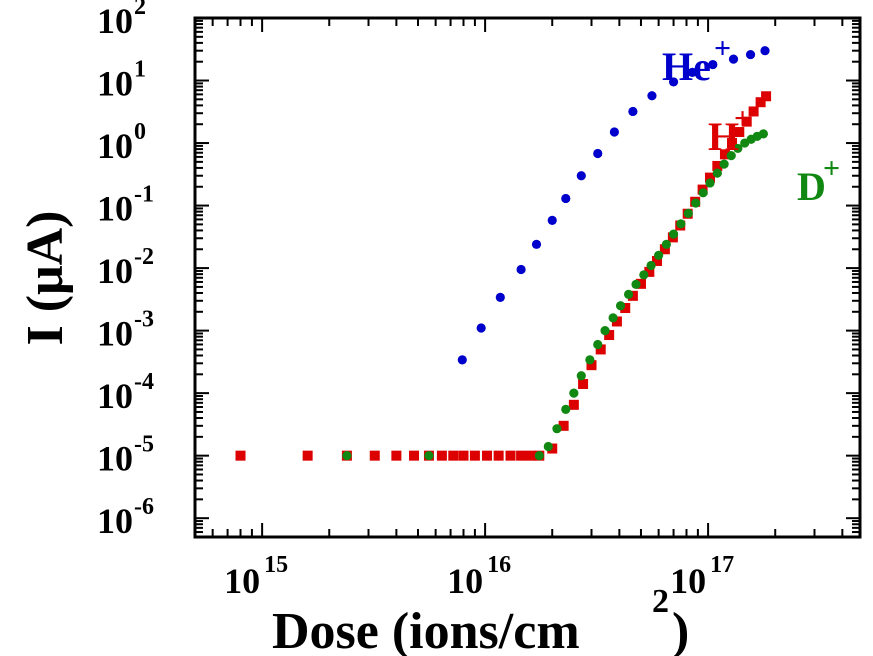 The height and width of the screenshot is (656, 873). I want to click on y-axis-title: I (μA), so click(45, 278).